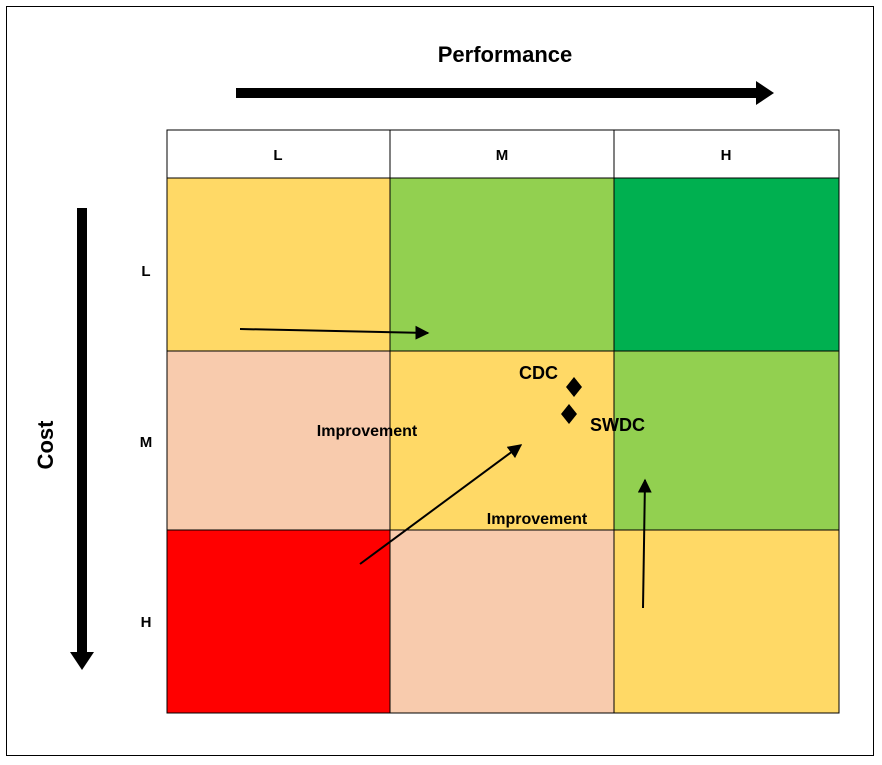  Describe the element at coordinates (574, 387) in the screenshot. I see `point-marker-cdc` at that location.